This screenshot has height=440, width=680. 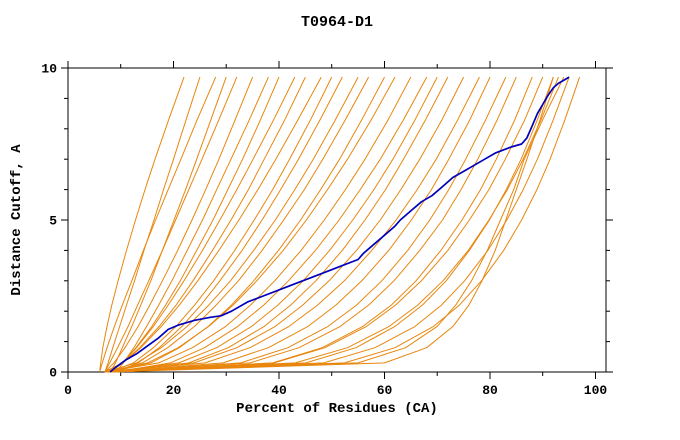 What do you see at coordinates (68, 390) in the screenshot?
I see `x-tick-label: 0` at bounding box center [68, 390].